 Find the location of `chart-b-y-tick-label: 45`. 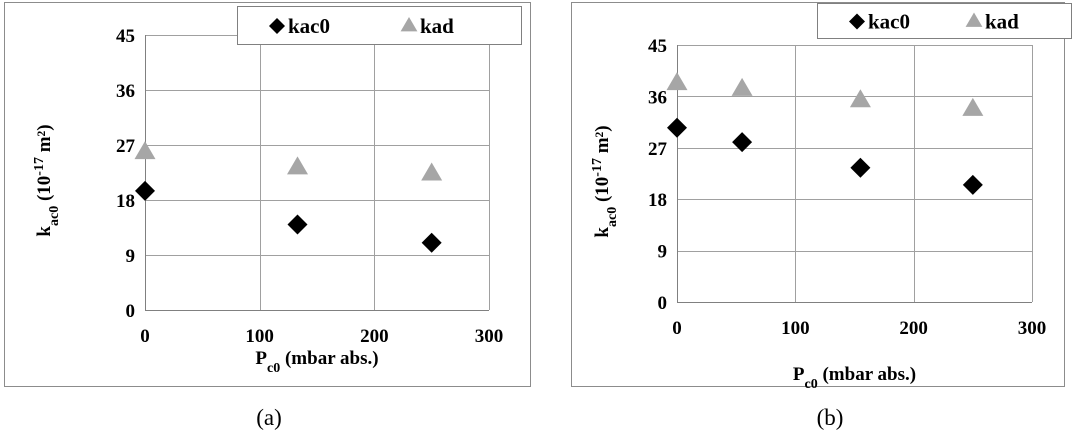

chart-b-y-tick-label: 45 is located at coordinates (657, 46).